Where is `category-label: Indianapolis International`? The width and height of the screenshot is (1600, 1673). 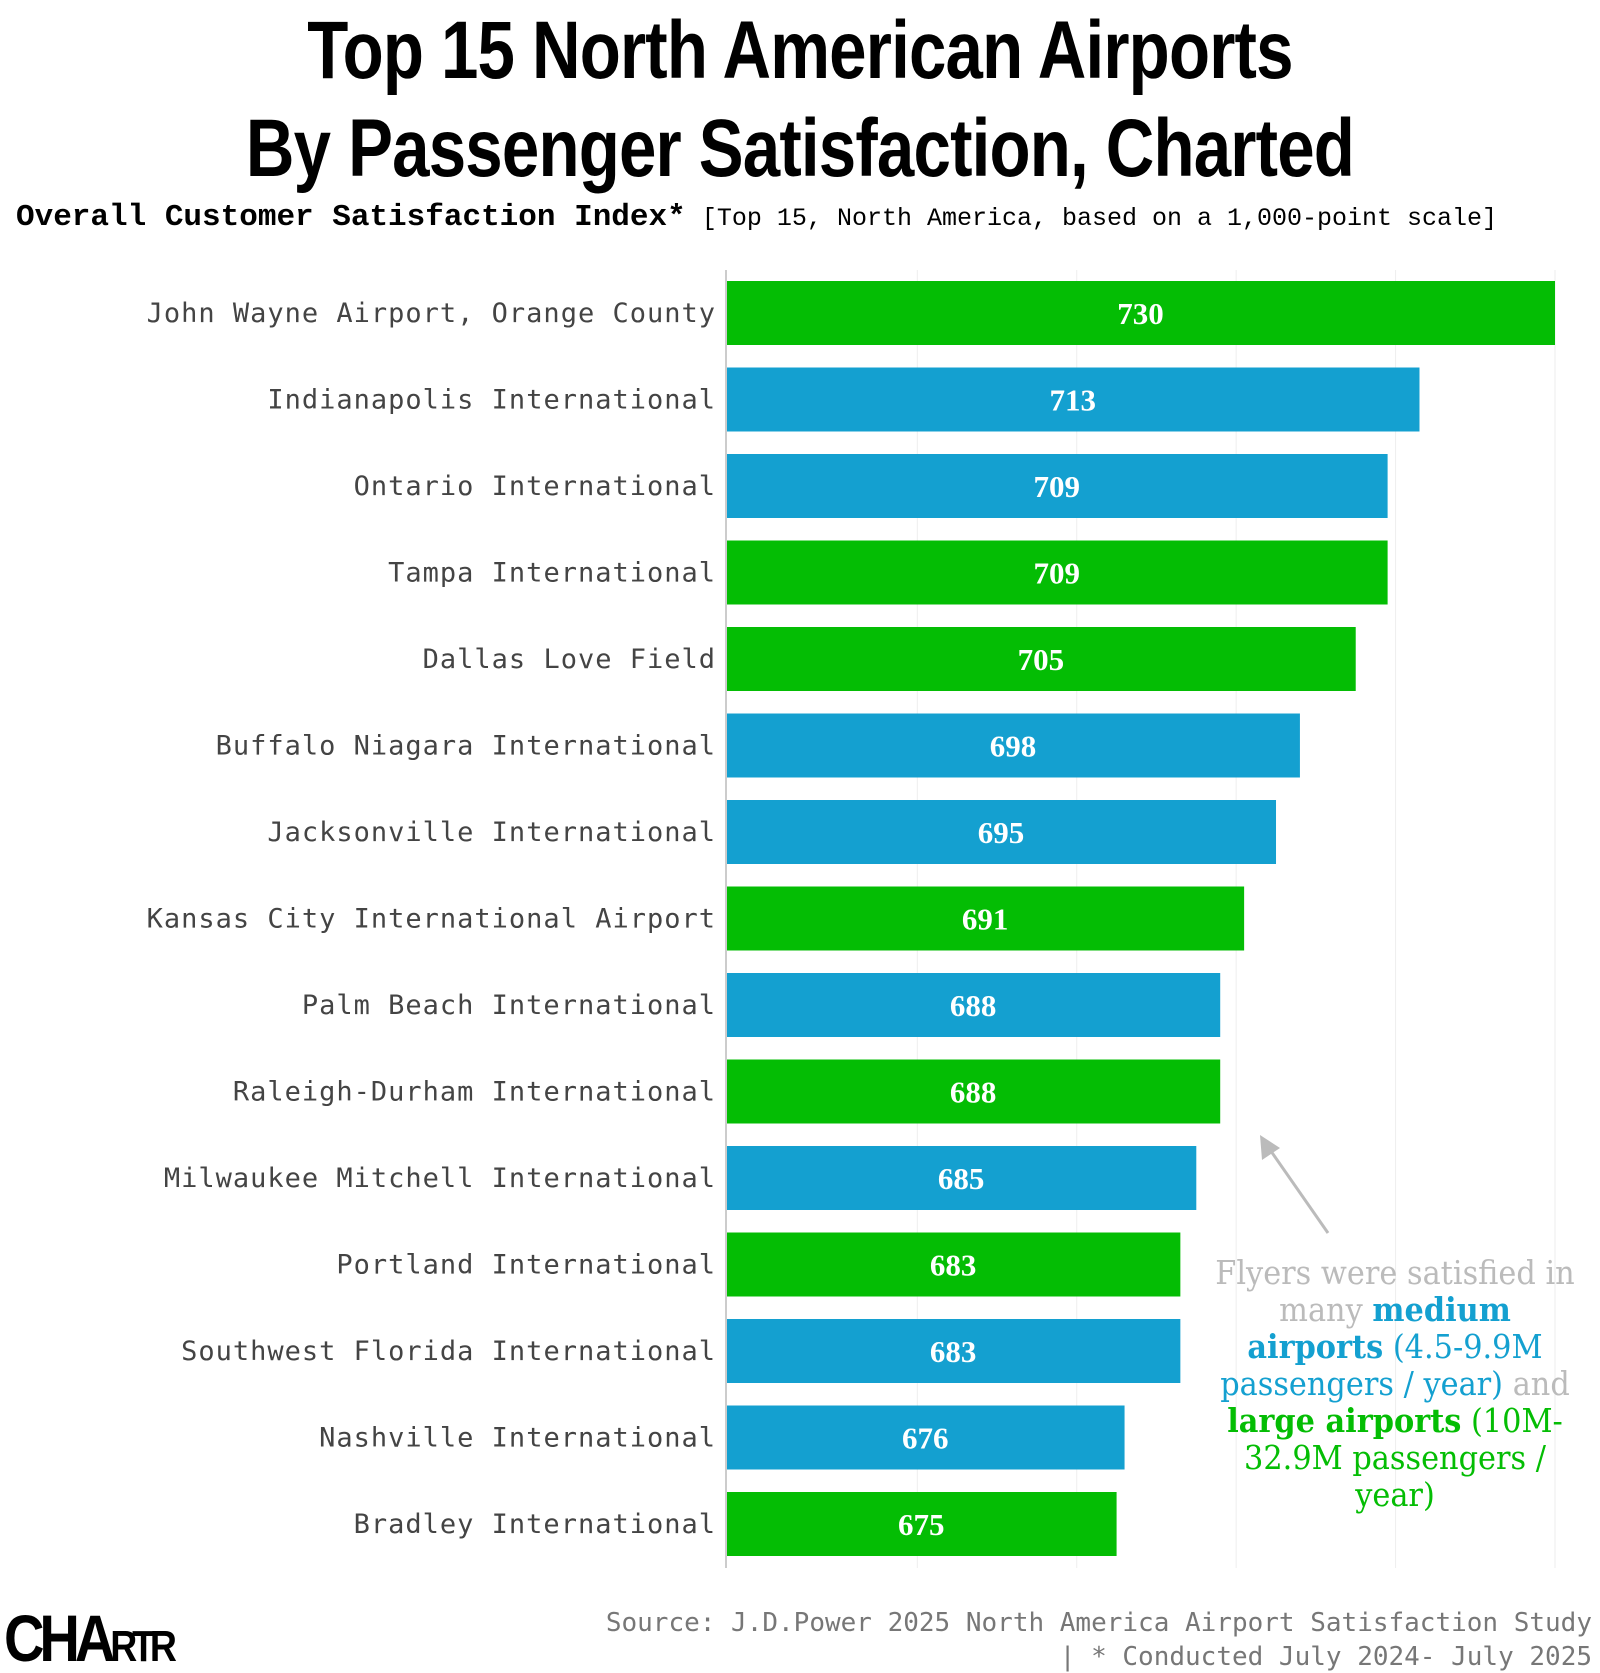
category-label: Indianapolis International is located at coordinates (491, 400).